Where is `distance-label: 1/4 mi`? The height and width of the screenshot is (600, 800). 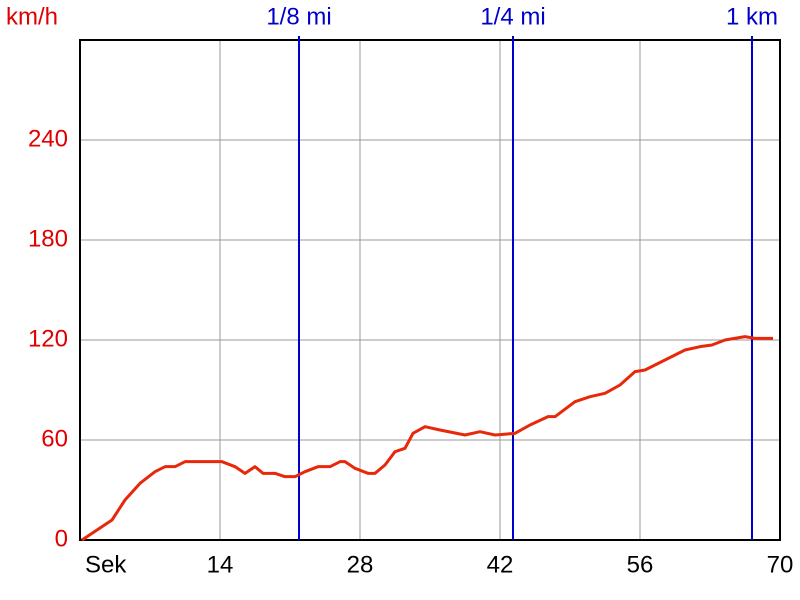 distance-label: 1/4 mi is located at coordinates (512, 16).